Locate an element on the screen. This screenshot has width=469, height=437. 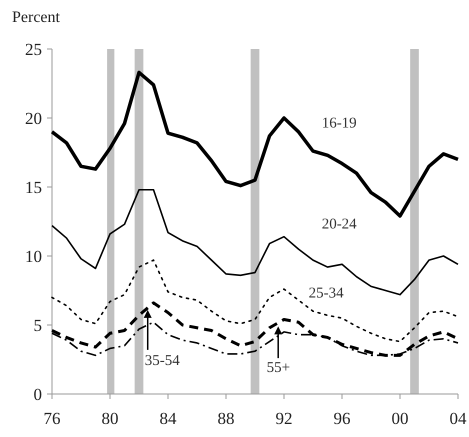
y-tick-label: 0 is located at coordinates (38, 394).